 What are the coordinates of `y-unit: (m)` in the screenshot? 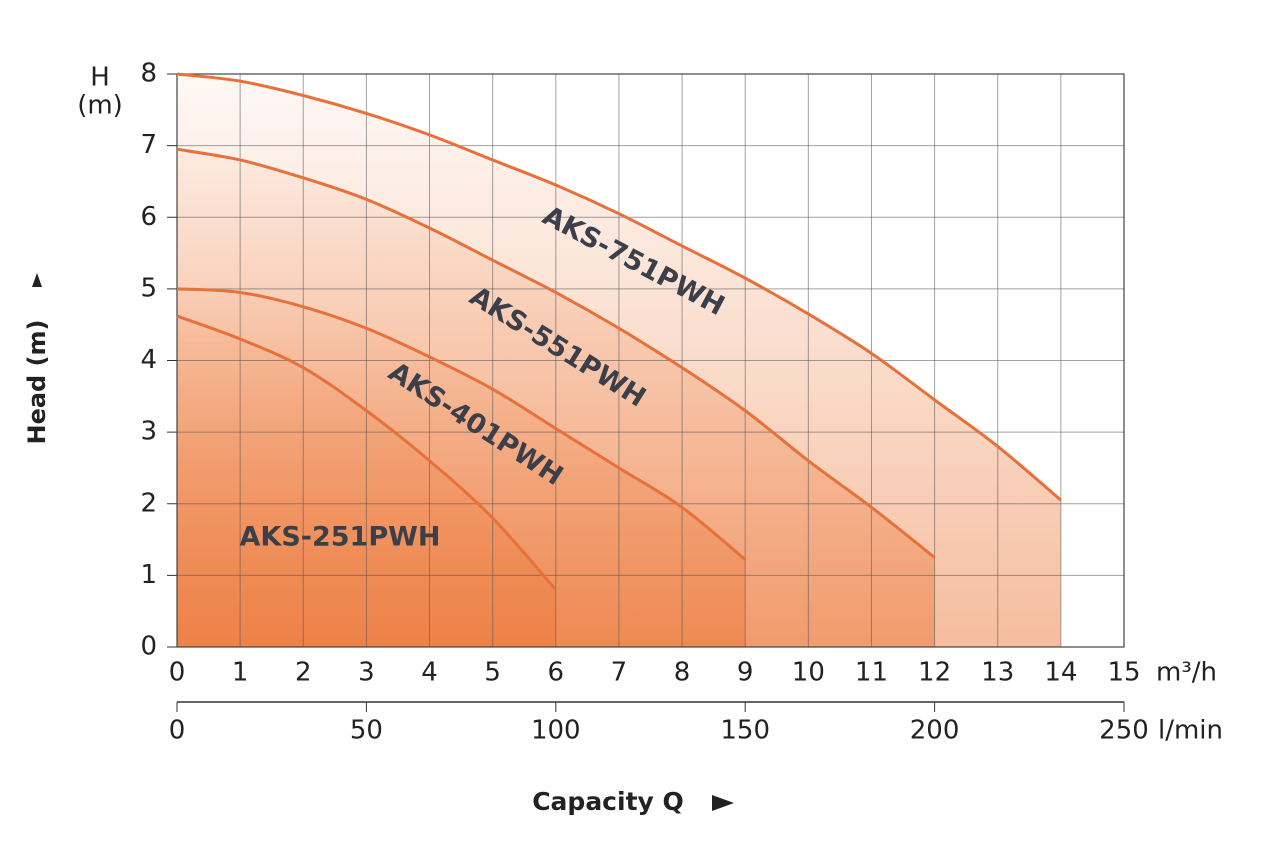 It's located at (100, 106).